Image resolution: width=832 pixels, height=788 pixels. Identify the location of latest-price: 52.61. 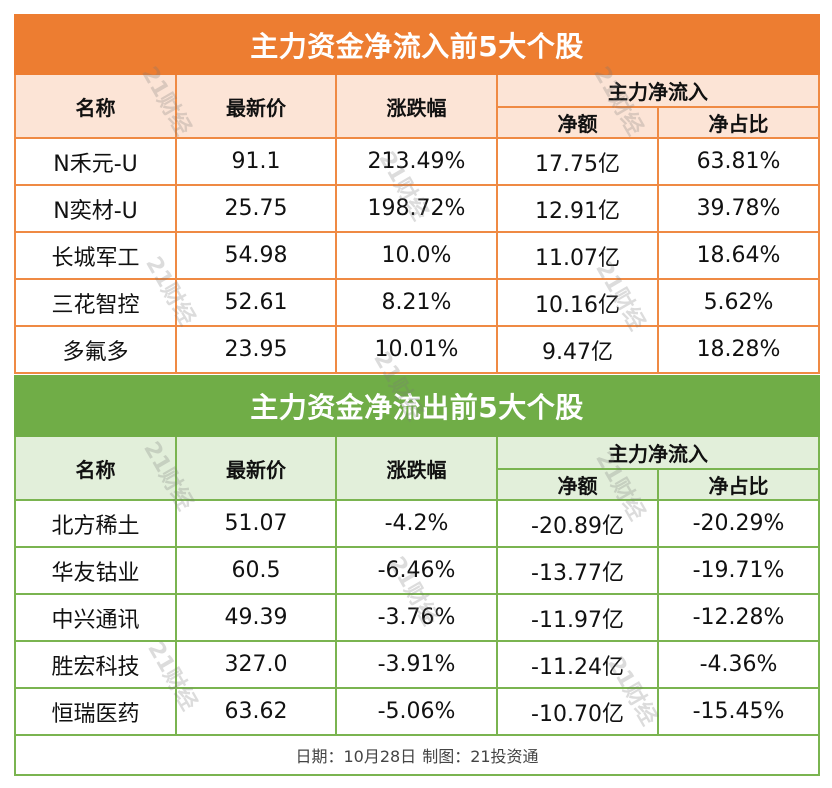
(256, 302).